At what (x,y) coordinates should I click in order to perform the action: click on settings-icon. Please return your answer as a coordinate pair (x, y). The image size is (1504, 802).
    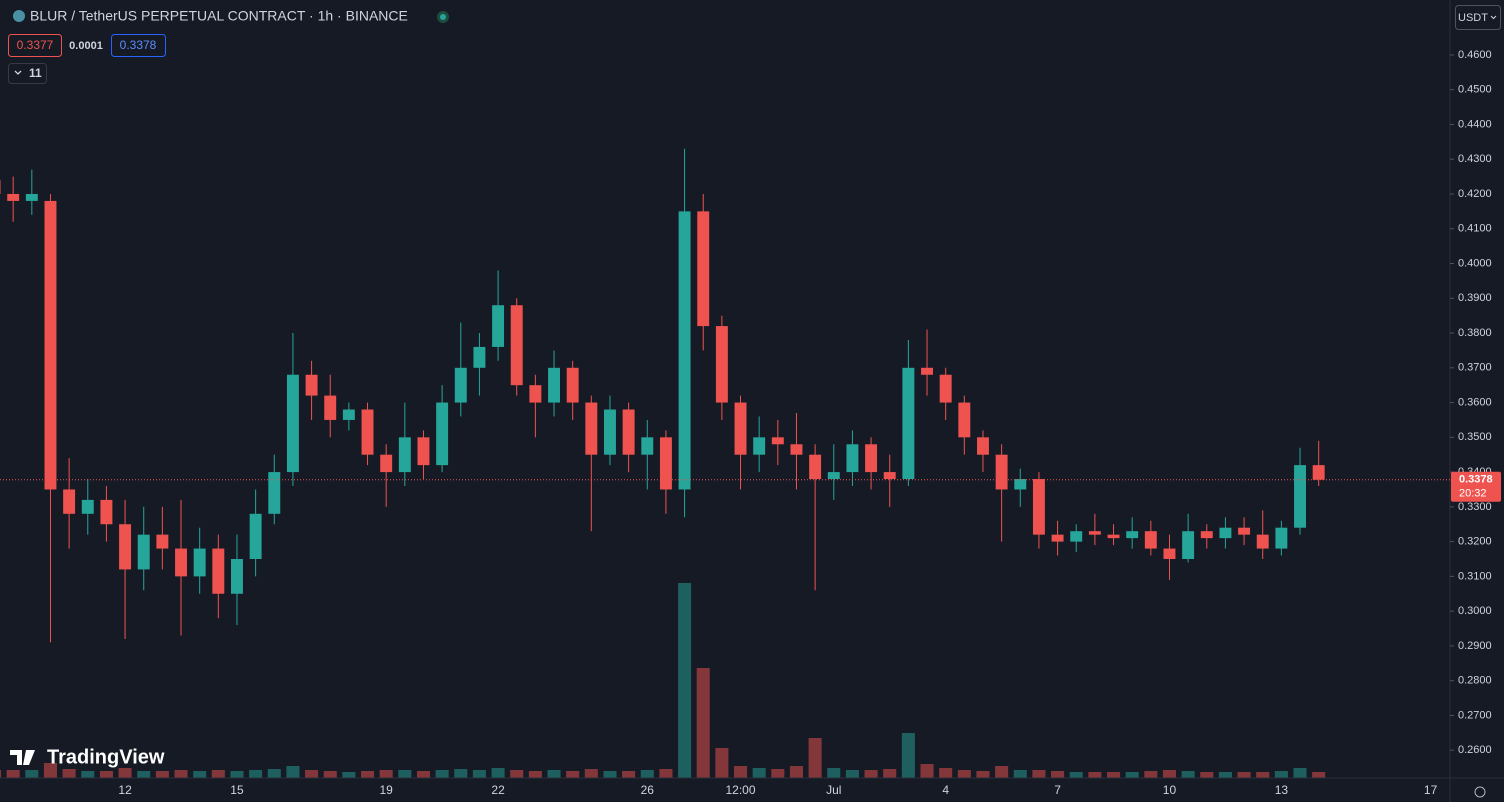
    Looking at the image, I should click on (1480, 792).